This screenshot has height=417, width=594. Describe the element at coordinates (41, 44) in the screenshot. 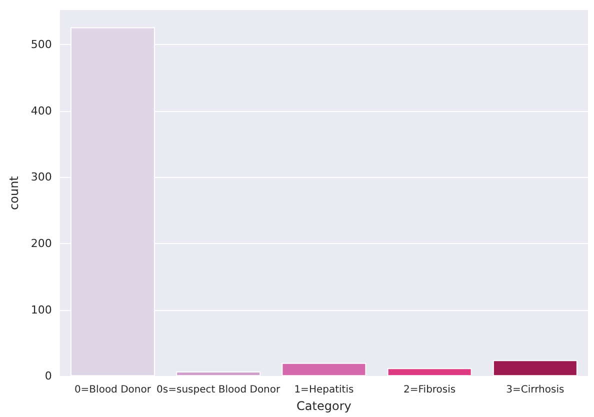

I see `y-tick-label: 500` at that location.